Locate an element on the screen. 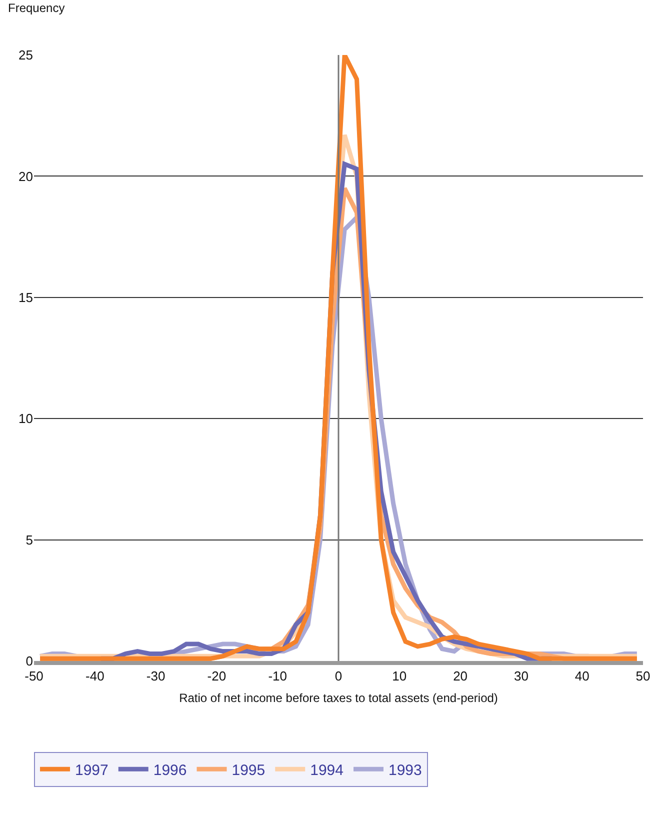 This screenshot has height=816, width=659. x-tick-label: -30 is located at coordinates (156, 676).